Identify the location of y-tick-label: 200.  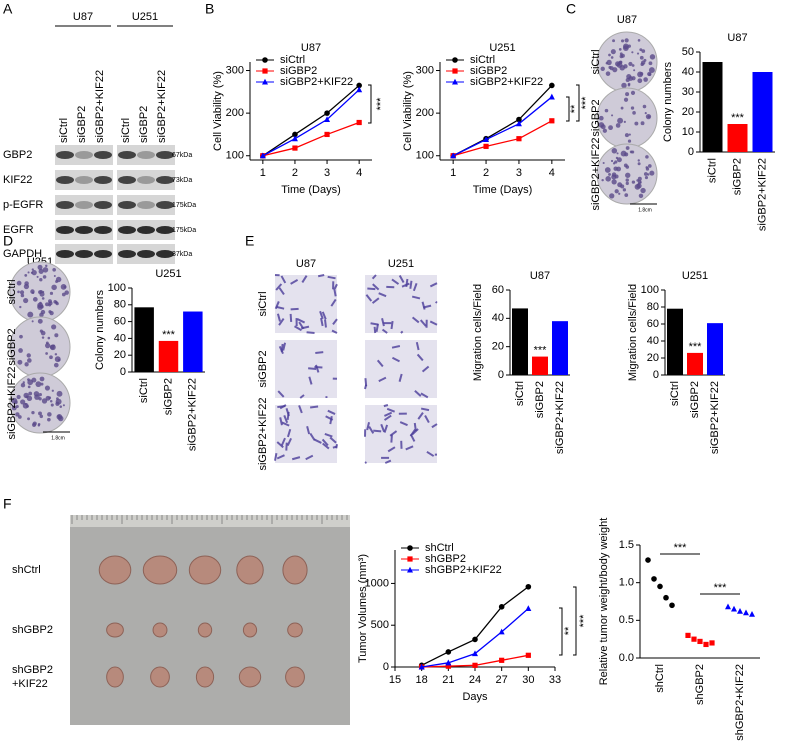
(425, 113).